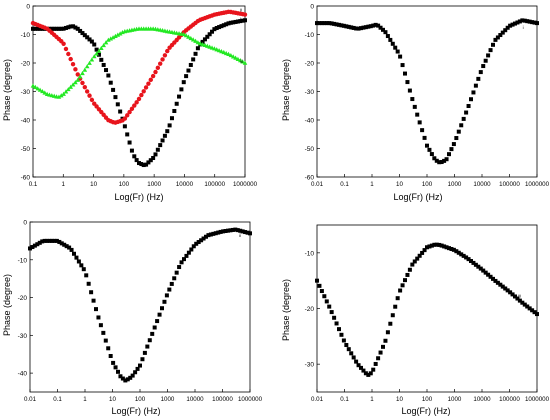 This screenshot has width=550, height=420. I want to click on y-tick-label: 0, so click(312, 7).